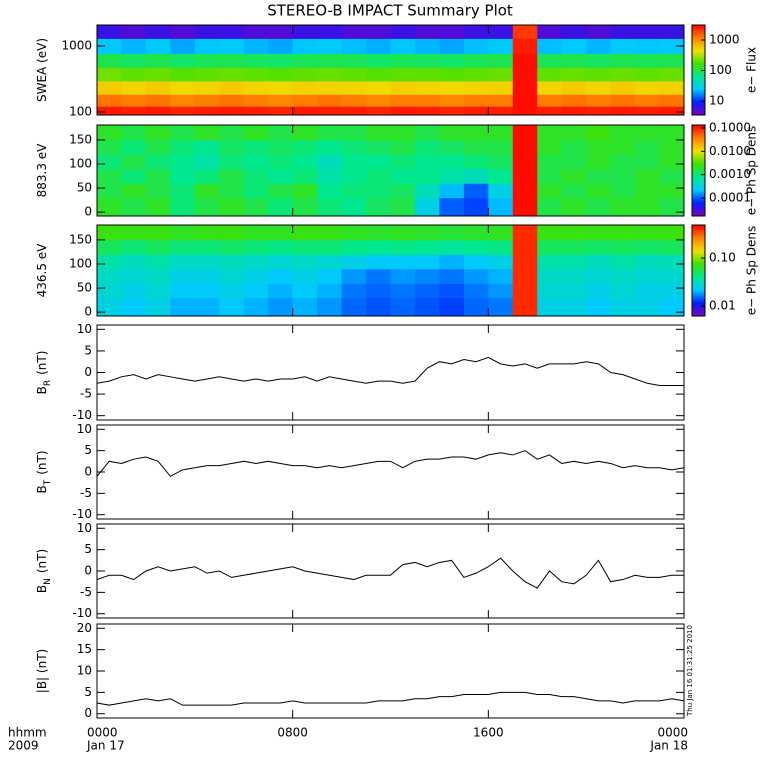 The image size is (780, 780). Describe the element at coordinates (390, 11) in the screenshot. I see `chart-title: STEREO-B IMPACT Summary Plot` at that location.